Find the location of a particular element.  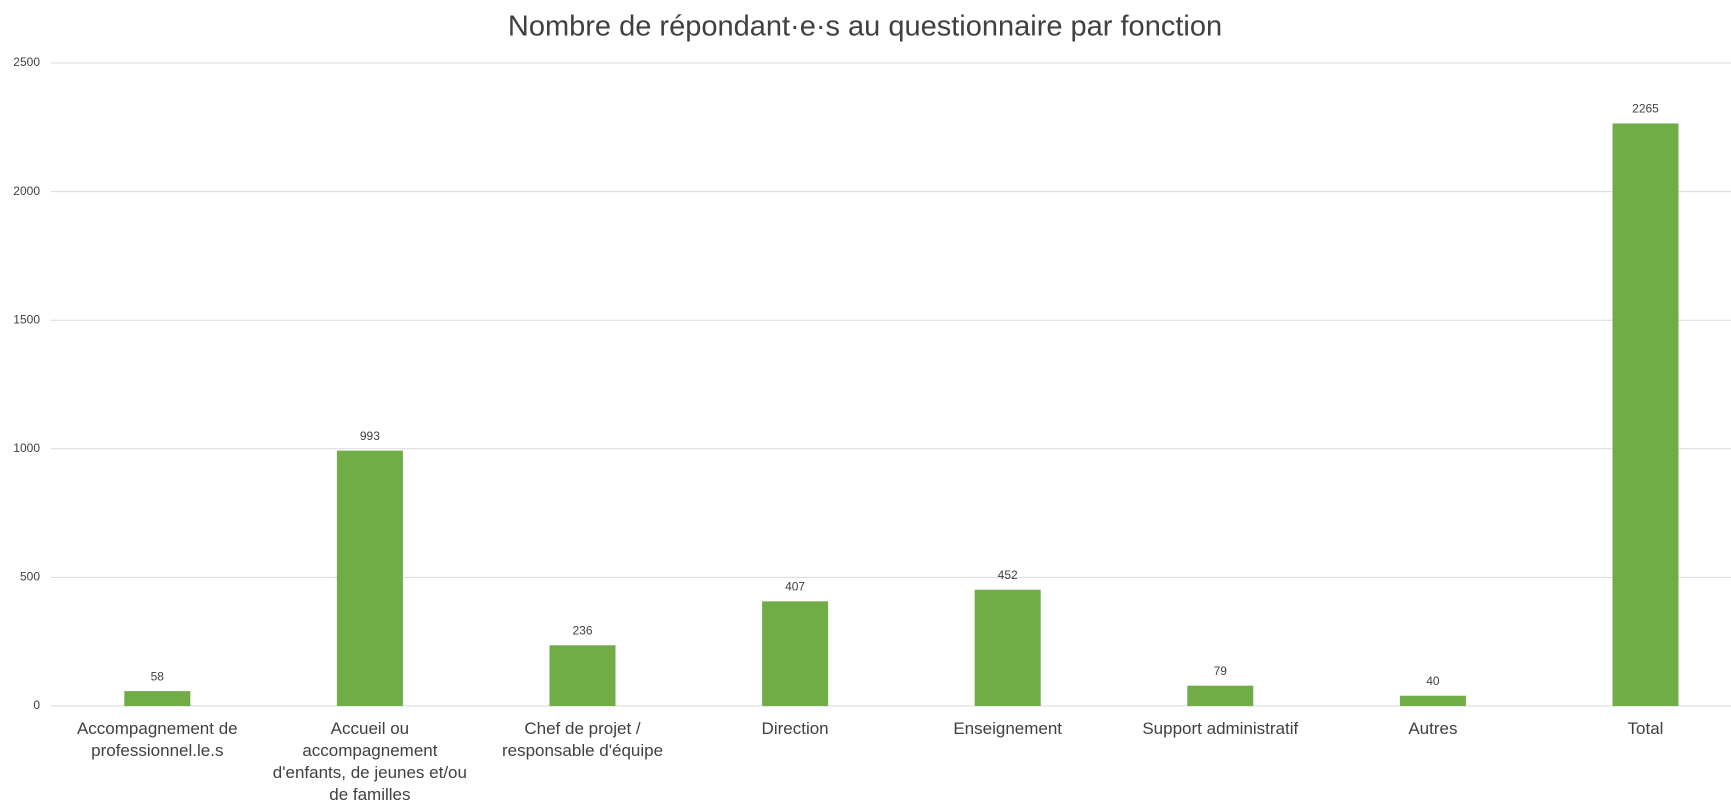

data-label: 236 is located at coordinates (582, 630).